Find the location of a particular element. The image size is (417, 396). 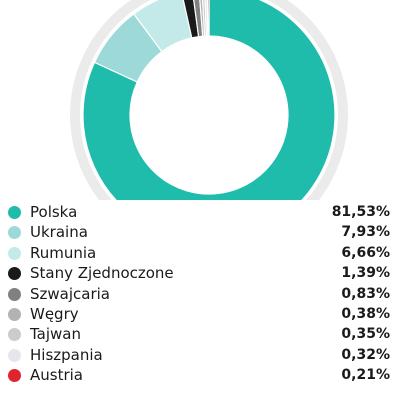

legend-item: Szwajcaria 0,83% is located at coordinates (199, 294).